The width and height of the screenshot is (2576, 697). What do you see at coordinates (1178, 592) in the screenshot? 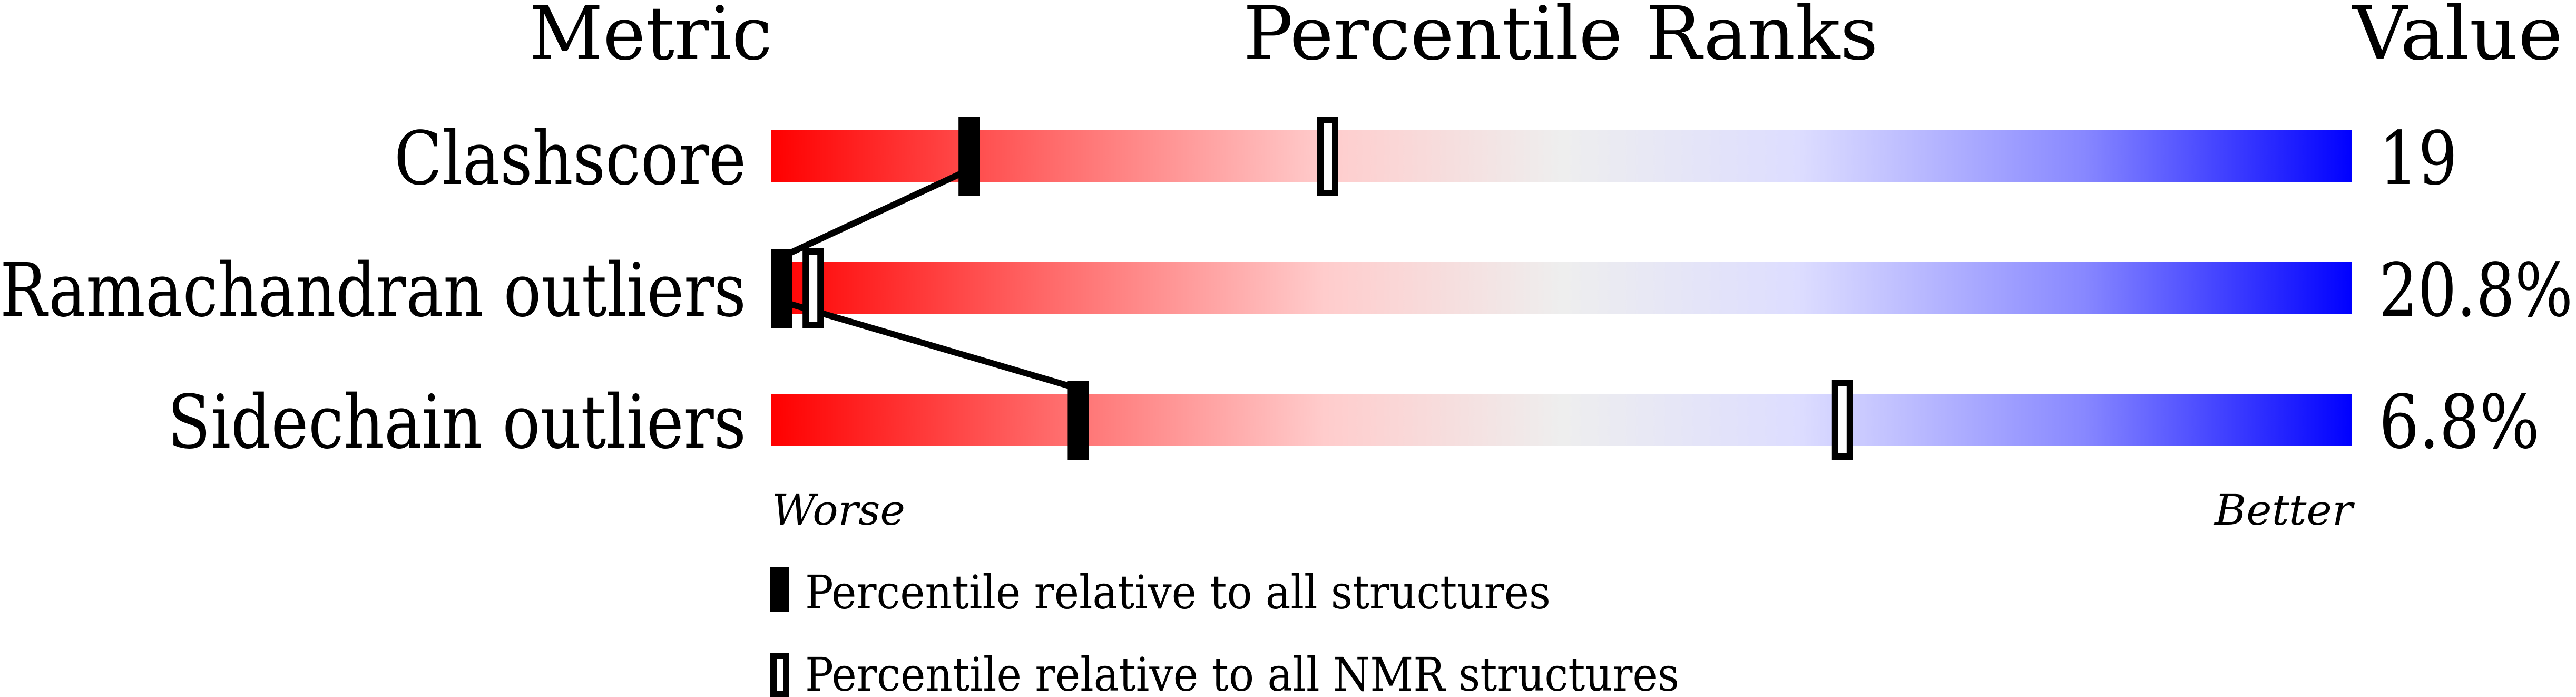
I see `legend-all-structures: Percentile relative to all structures` at bounding box center [1178, 592].